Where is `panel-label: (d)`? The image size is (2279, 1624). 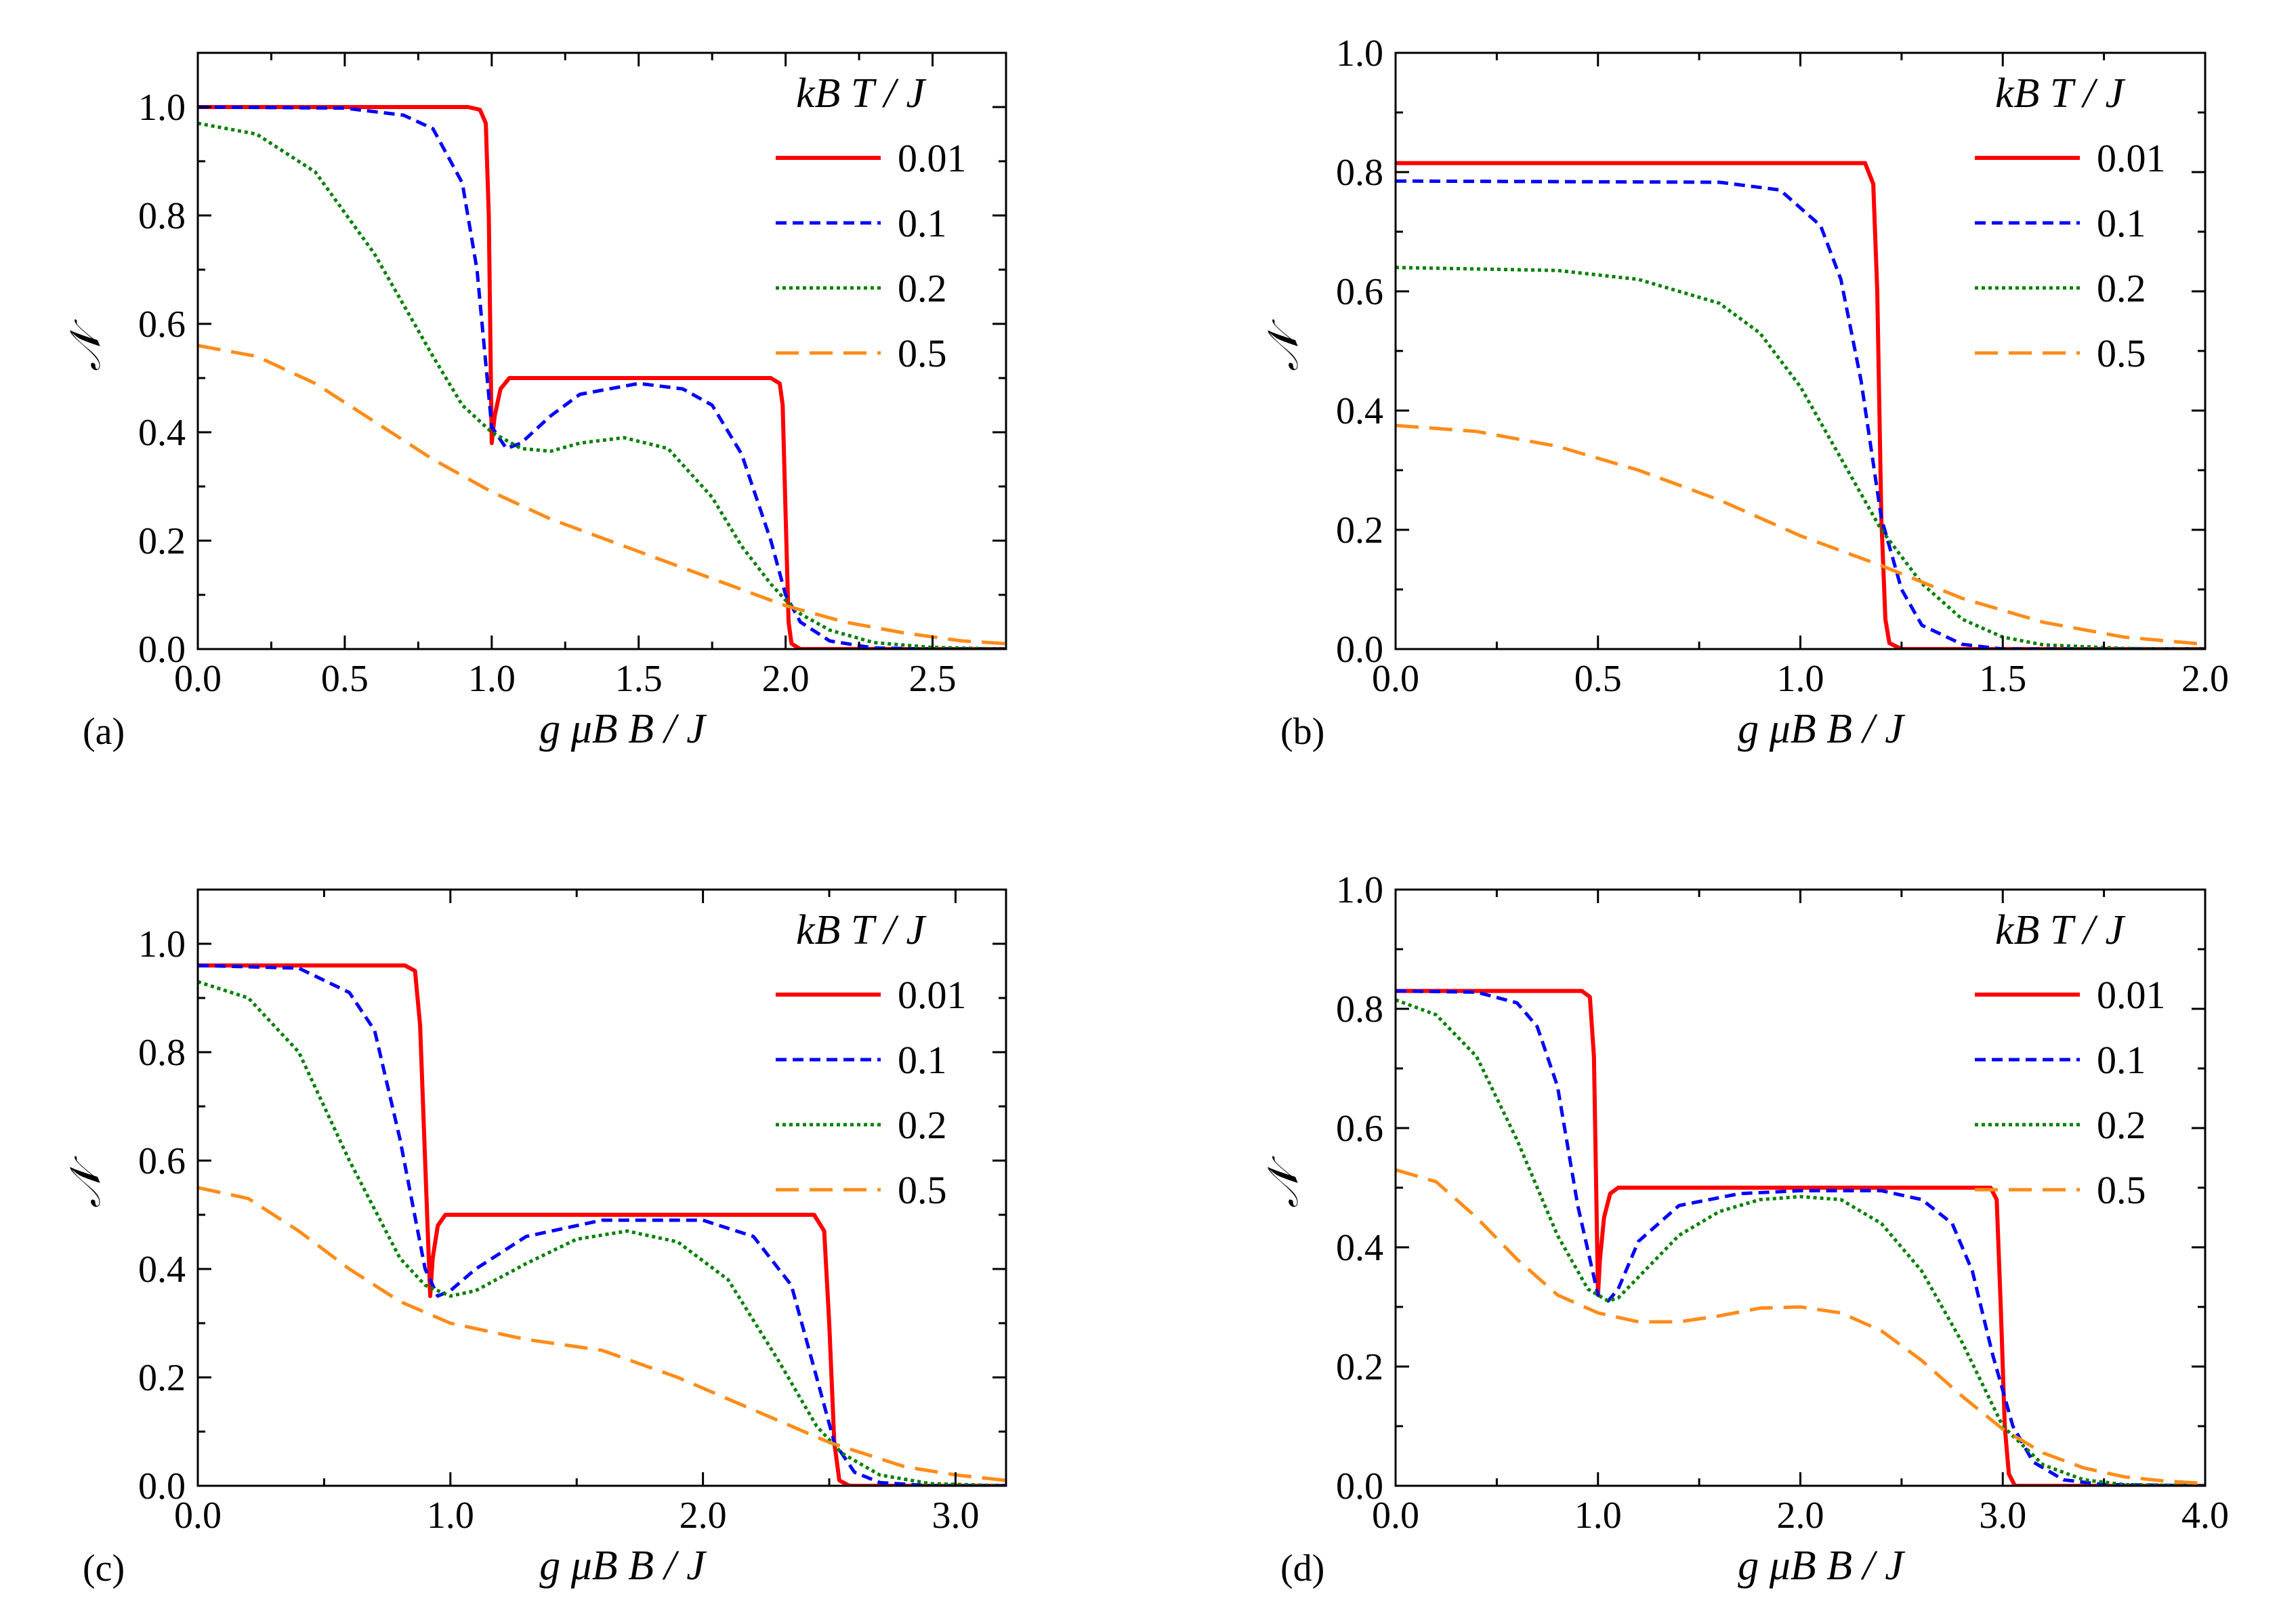
panel-label: (d) is located at coordinates (1302, 1568).